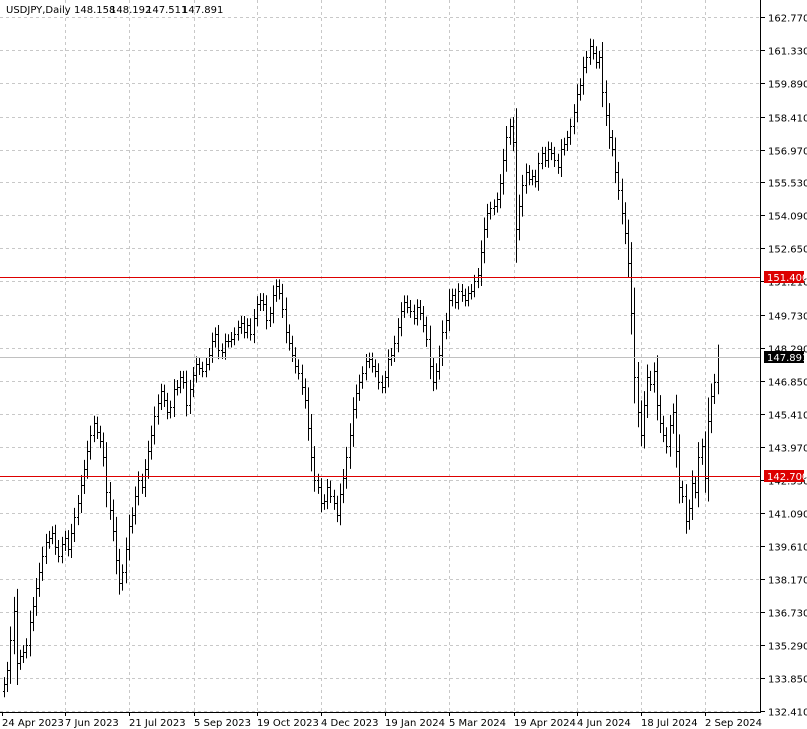 The width and height of the screenshot is (807, 729). I want to click on price-tick-label: 148.290, so click(787, 350).